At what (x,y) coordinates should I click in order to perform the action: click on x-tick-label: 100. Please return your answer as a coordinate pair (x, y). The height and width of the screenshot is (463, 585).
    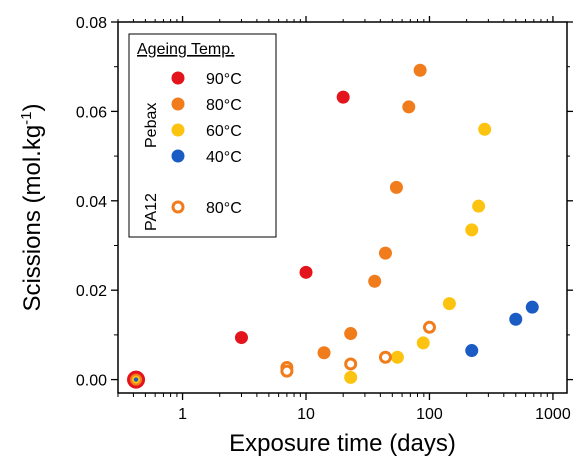
    Looking at the image, I should click on (429, 414).